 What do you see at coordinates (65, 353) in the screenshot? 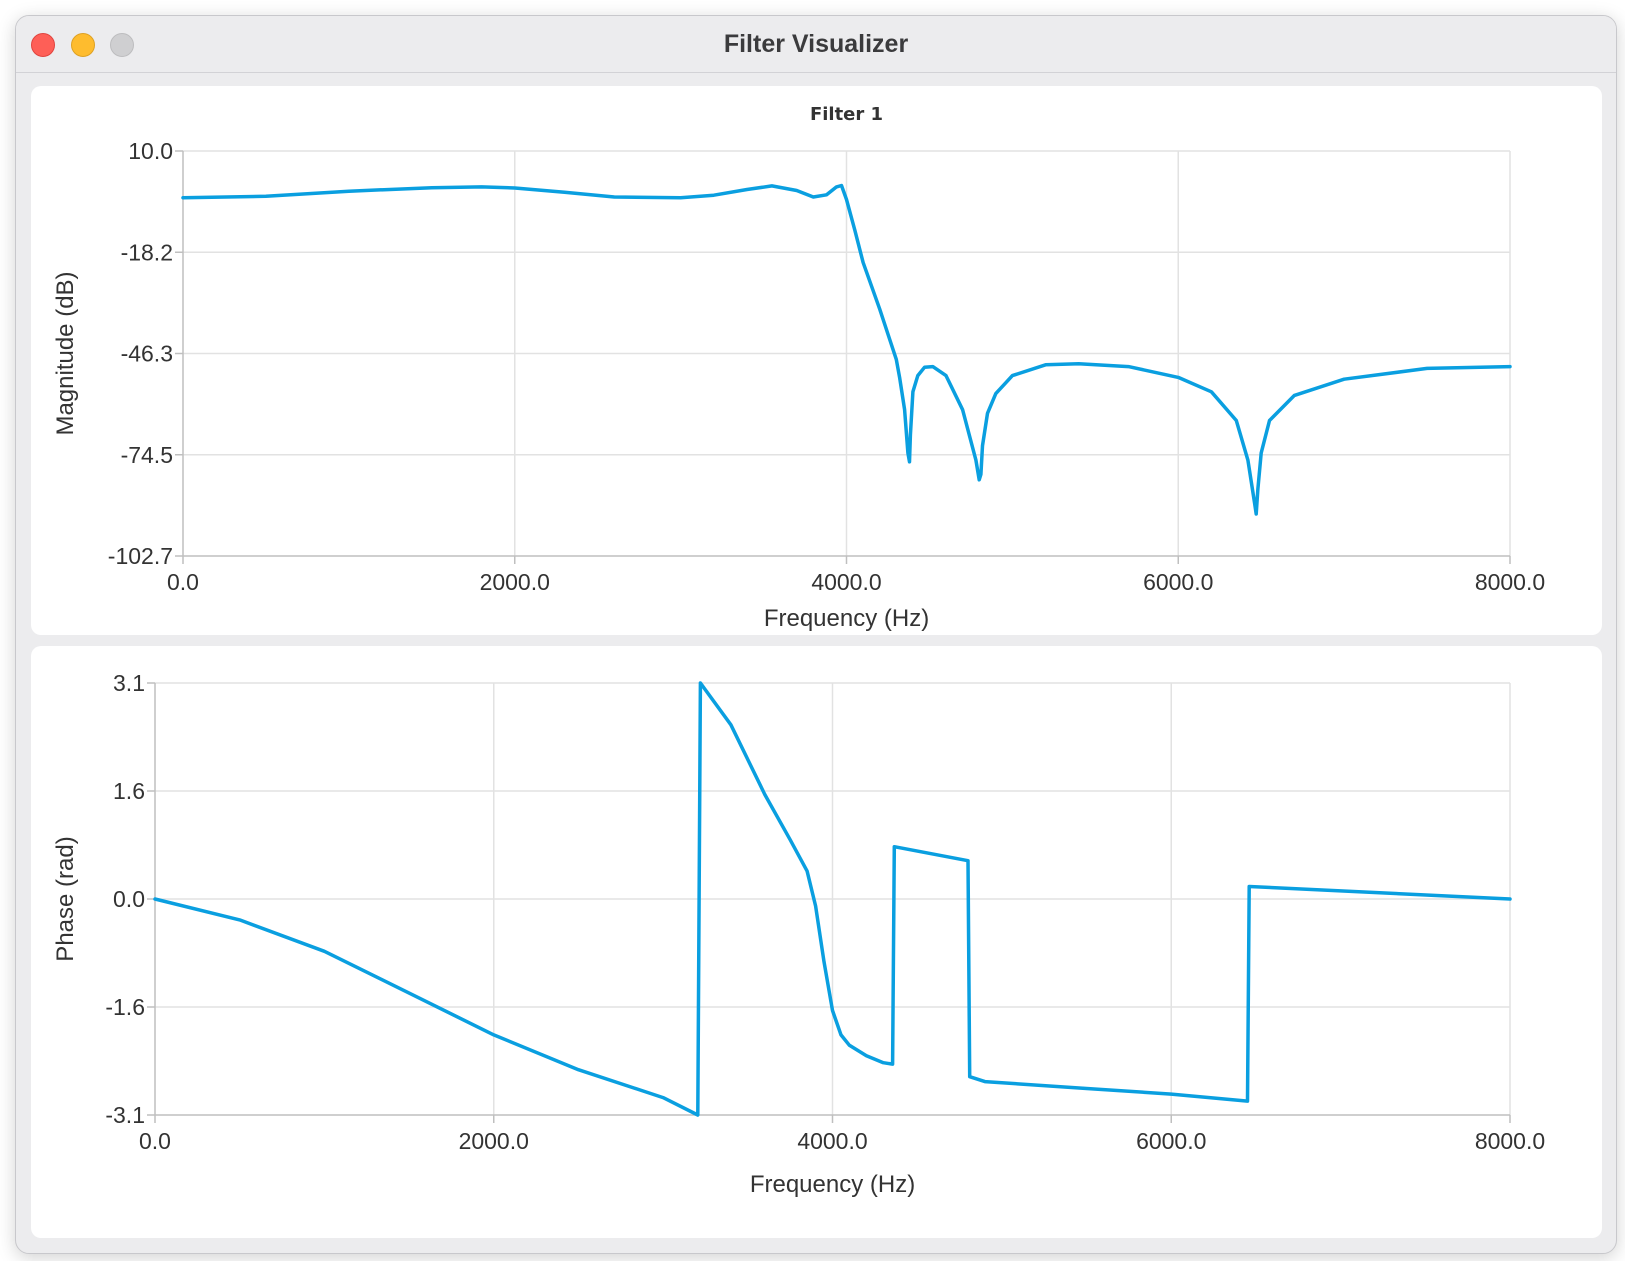
I see `y-axis-label: Magnitude (dB)` at bounding box center [65, 353].